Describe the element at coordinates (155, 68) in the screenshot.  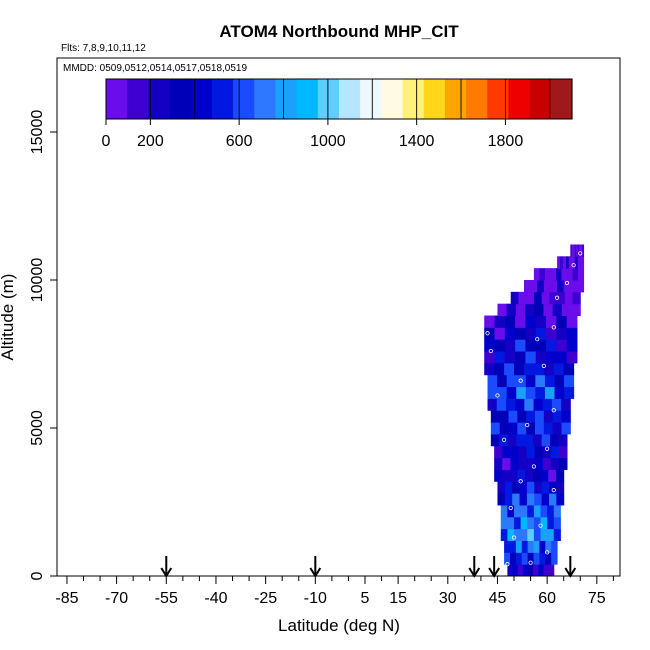
I see `dates-label: MMDD: 0509,0512,0514,0517,0518,0519` at that location.